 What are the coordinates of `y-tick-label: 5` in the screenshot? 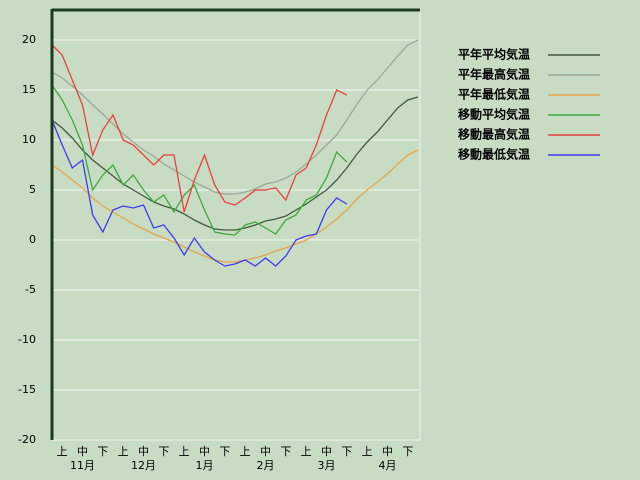 It's located at (32, 189).